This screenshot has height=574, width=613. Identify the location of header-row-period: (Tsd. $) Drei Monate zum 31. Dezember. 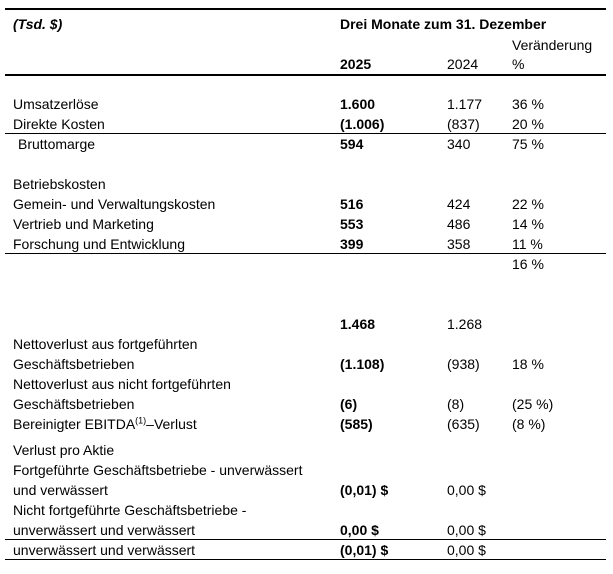
(305, 24).